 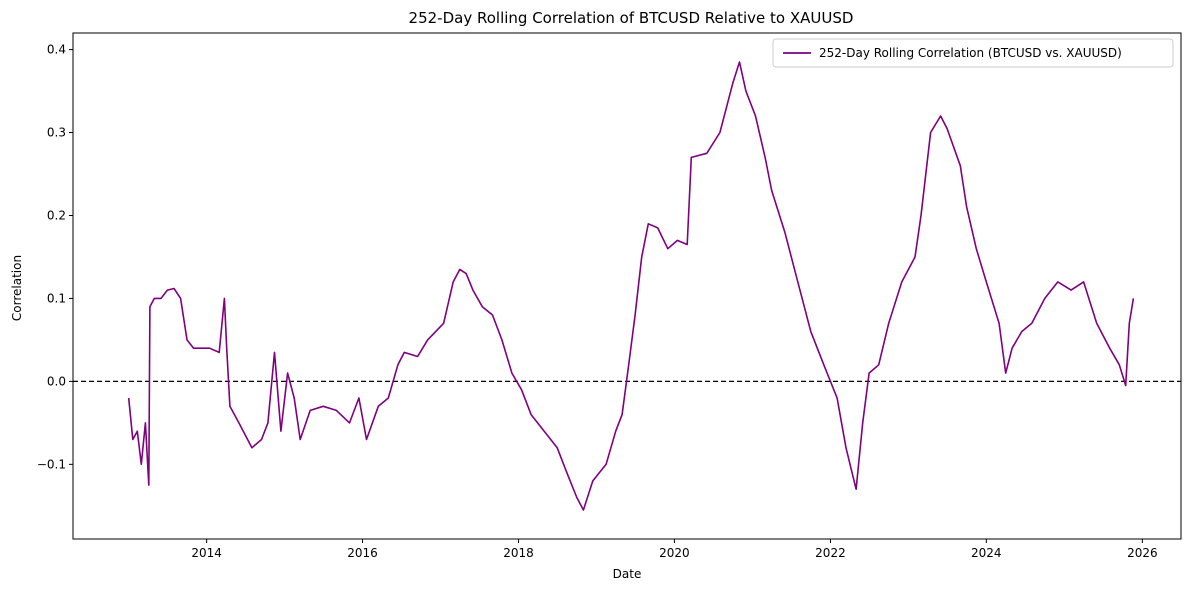 What do you see at coordinates (362, 553) in the screenshot?
I see `x-tick-label: 2016` at bounding box center [362, 553].